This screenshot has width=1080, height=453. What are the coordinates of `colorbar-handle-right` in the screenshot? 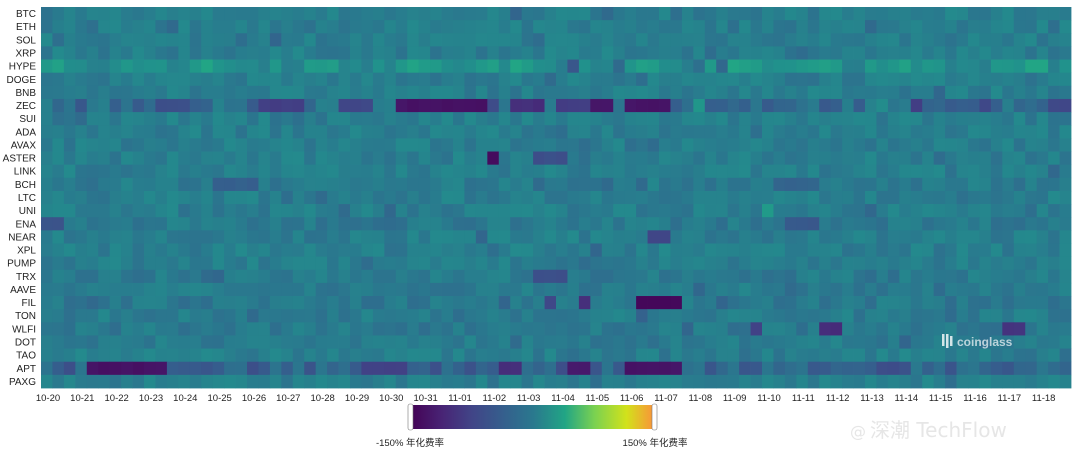 It's located at (654, 417).